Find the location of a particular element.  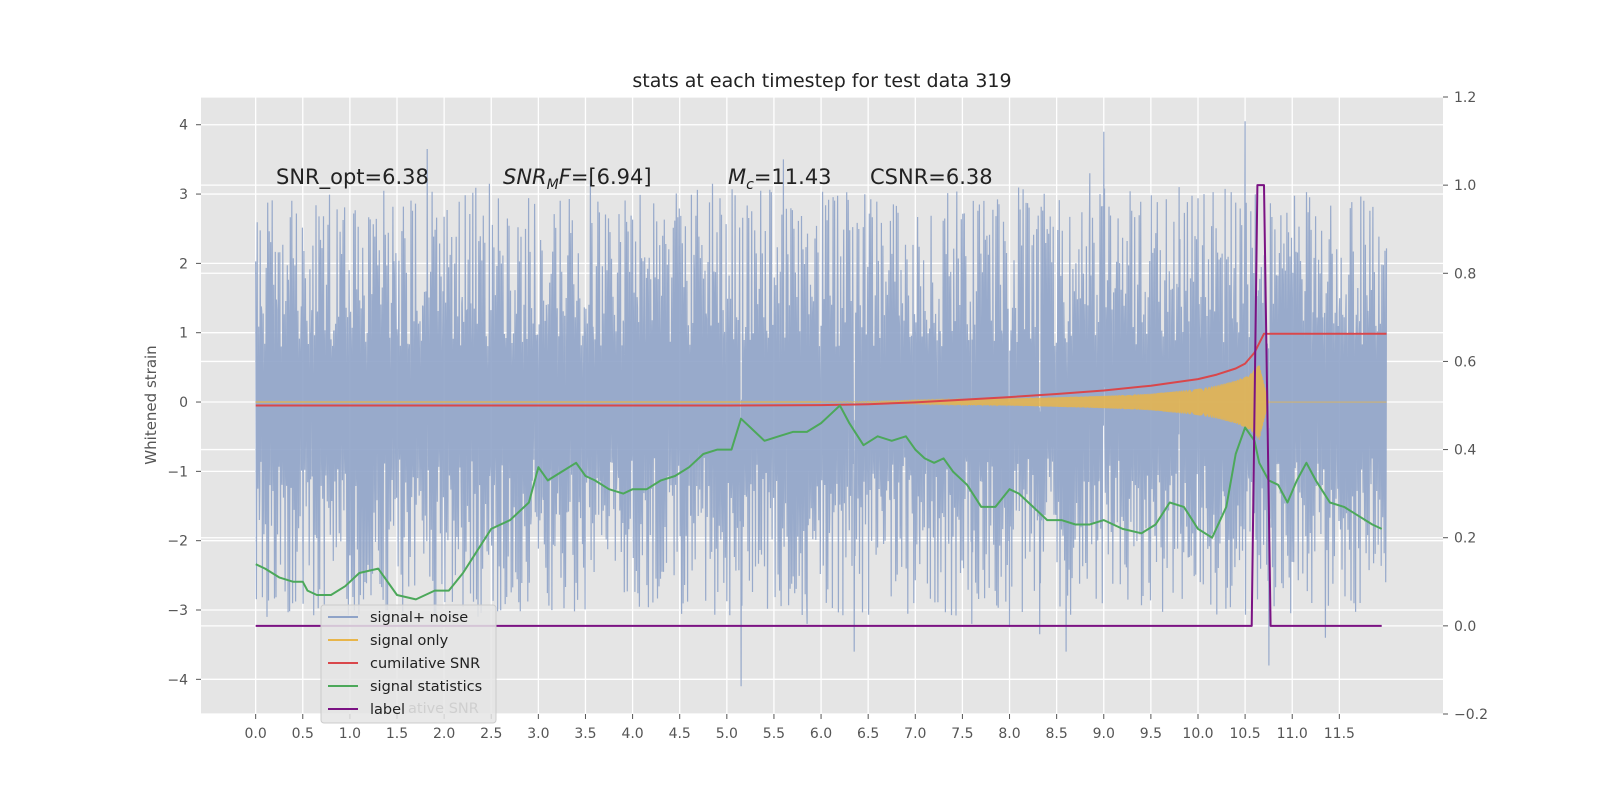

y2-tick-label: 0.2 is located at coordinates (1465, 539).